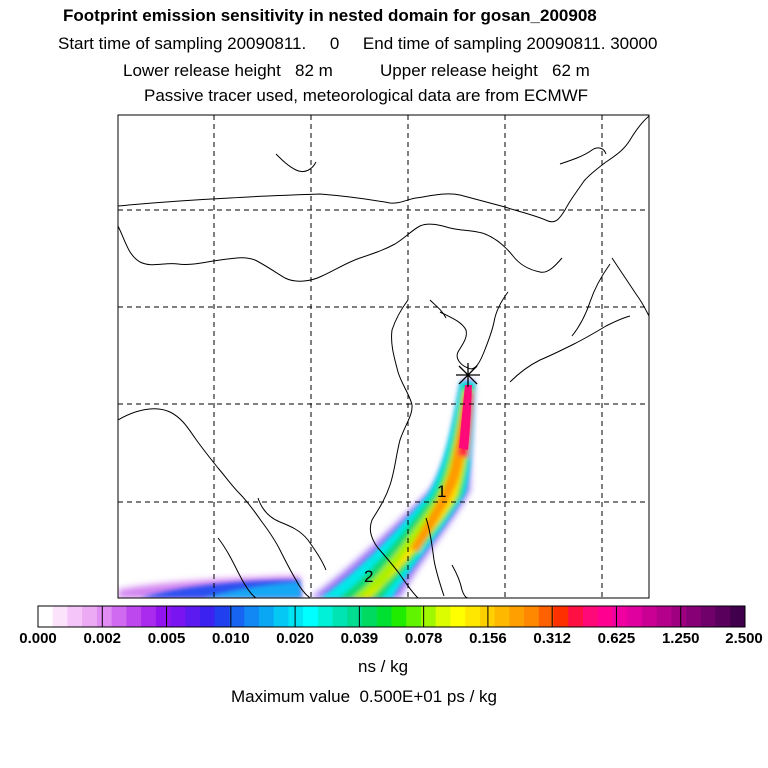 Image resolution: width=768 pixels, height=768 pixels. Describe the element at coordinates (744, 638) in the screenshot. I see `colorbar-tick-label: 2.500` at that location.